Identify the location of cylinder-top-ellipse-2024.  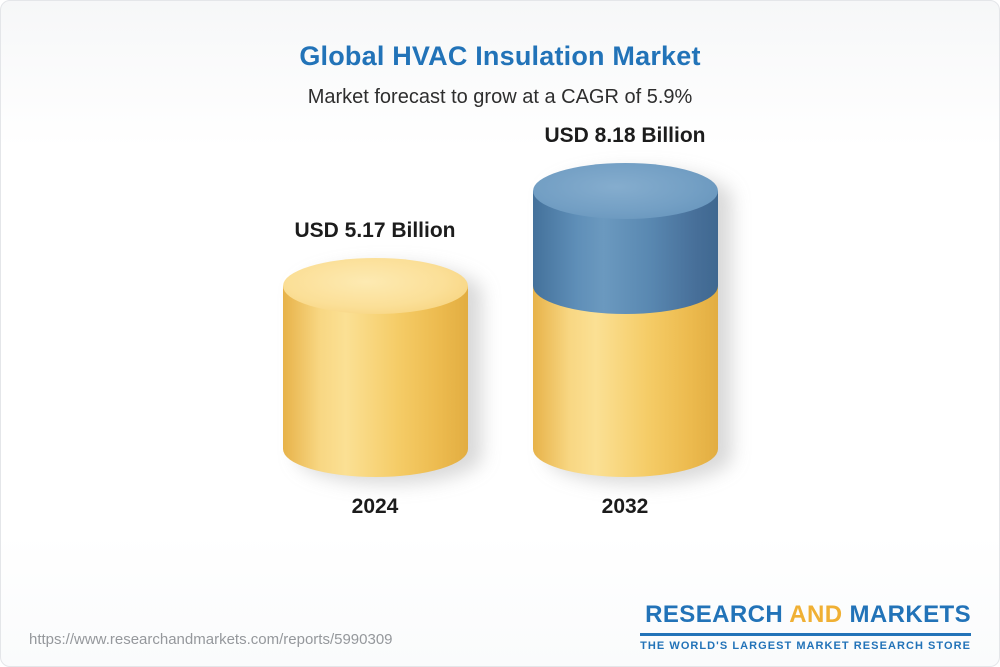
(375, 286).